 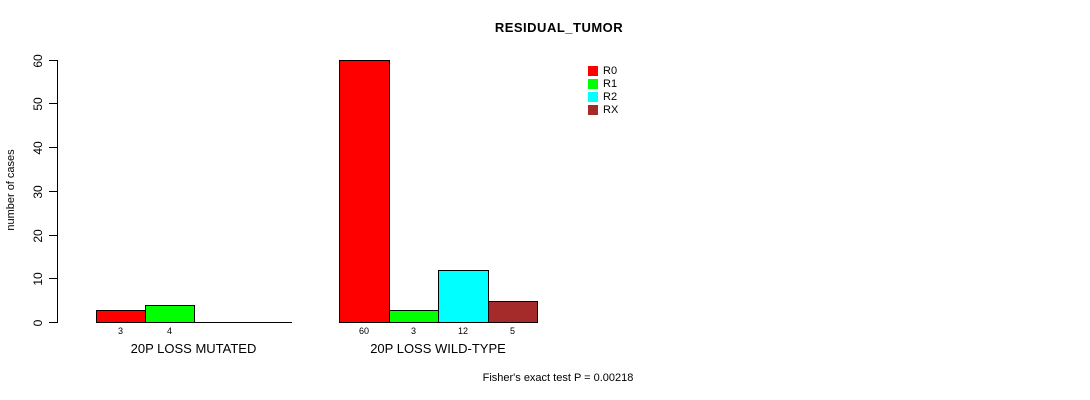 I want to click on legend-label: RX, so click(x=611, y=110).